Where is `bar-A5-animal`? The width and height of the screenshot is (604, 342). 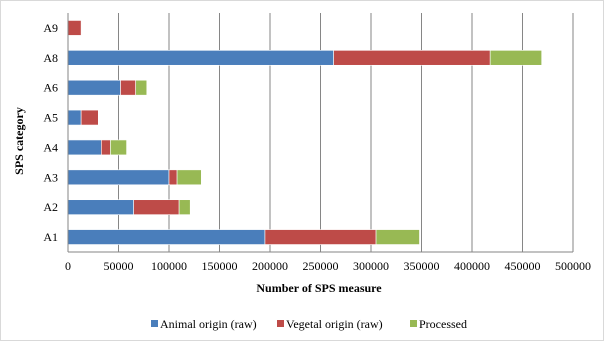 bar-A5-animal is located at coordinates (74, 117).